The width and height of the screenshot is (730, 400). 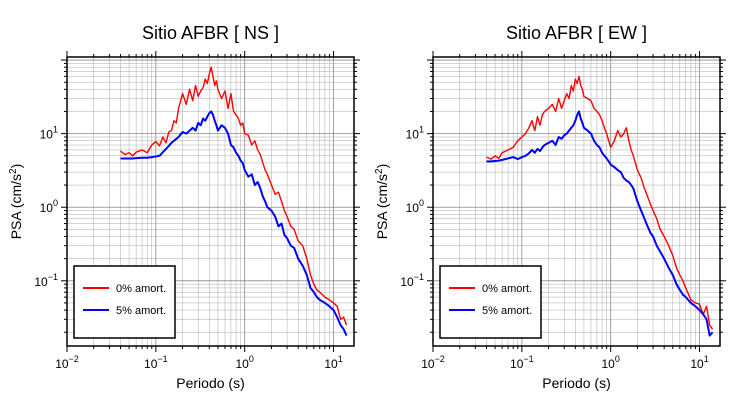 I want to click on chart-title: Sitio AFBR [ EW ], so click(x=576, y=33).